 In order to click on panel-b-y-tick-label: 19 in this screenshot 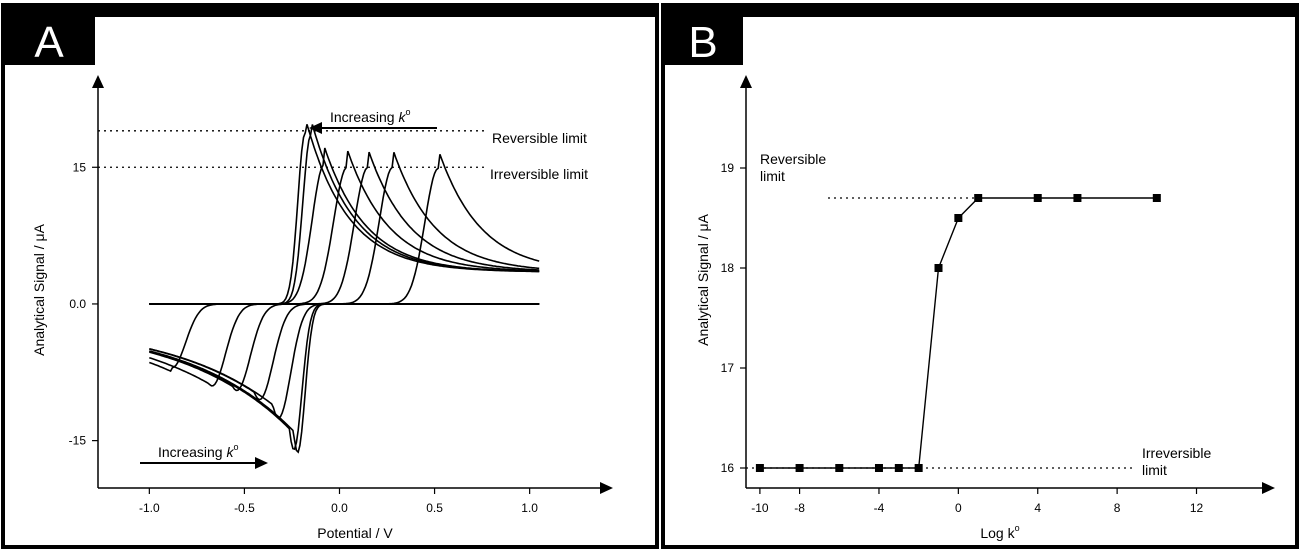, I will do `click(728, 168)`.